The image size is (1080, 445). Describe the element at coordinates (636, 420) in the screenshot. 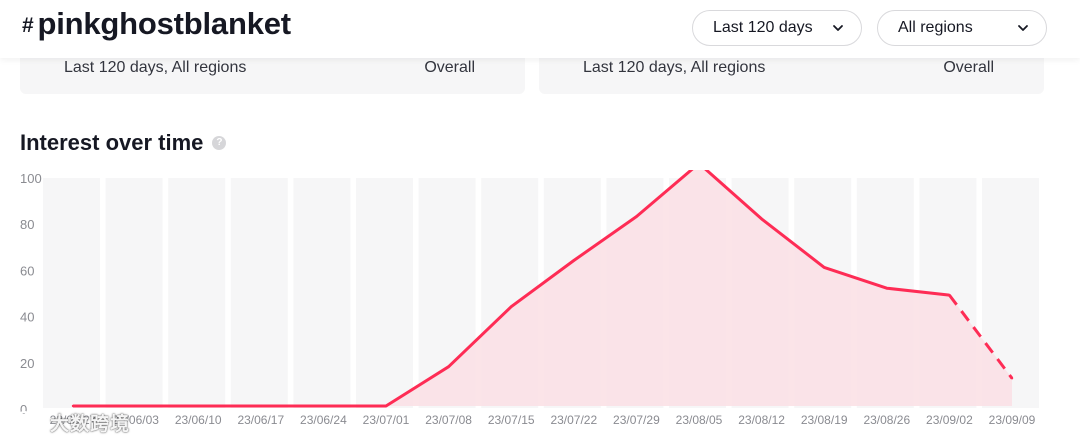

I see `x-tick-label: 23/07/29` at that location.